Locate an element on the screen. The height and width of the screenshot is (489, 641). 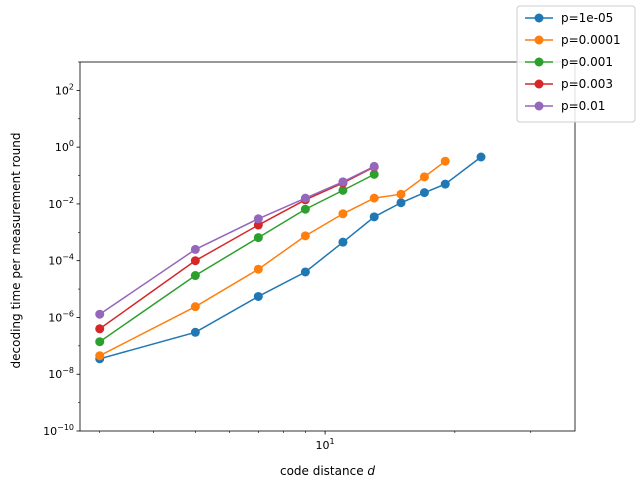
y-tick-label: 10⁻² is located at coordinates (61, 203).